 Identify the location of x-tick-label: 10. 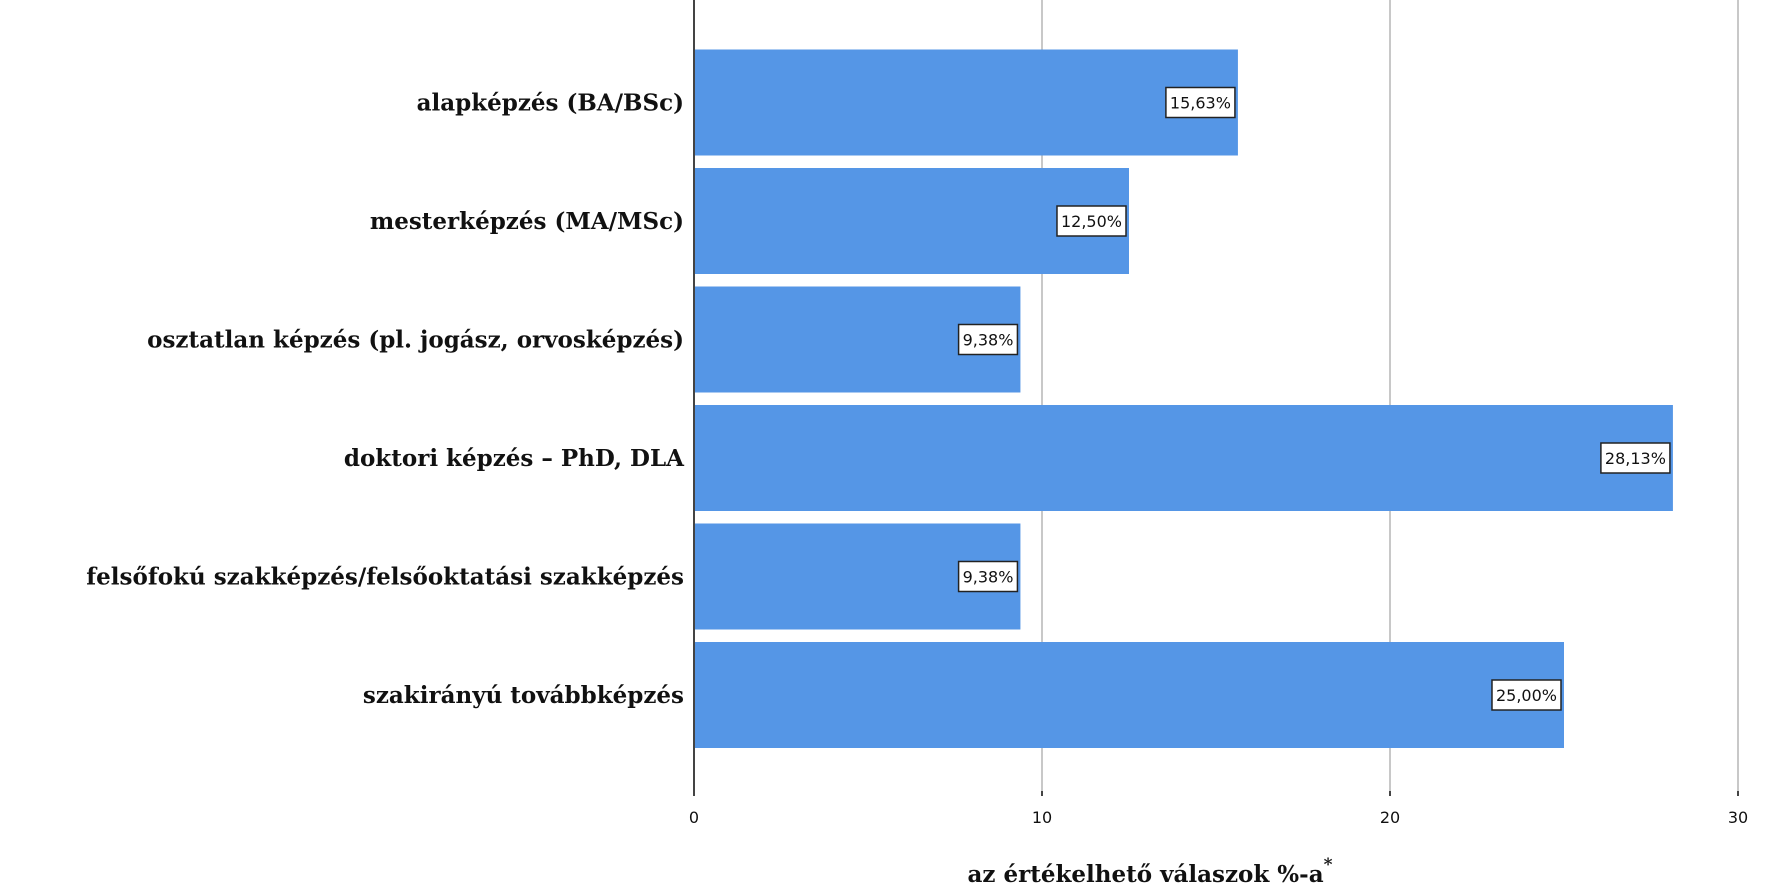
(1042, 817).